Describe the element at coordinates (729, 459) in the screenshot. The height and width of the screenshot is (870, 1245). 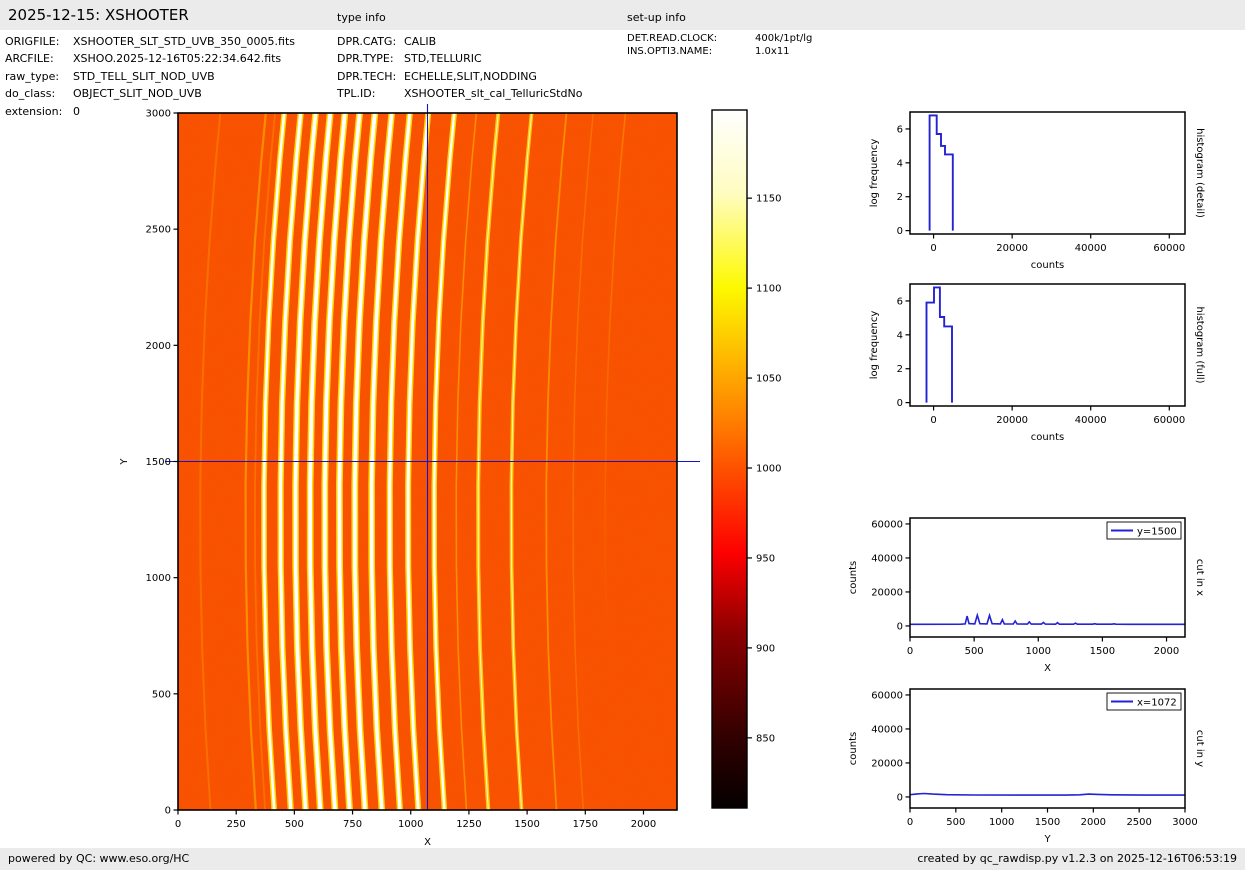
I see `colorbar-frame` at that location.